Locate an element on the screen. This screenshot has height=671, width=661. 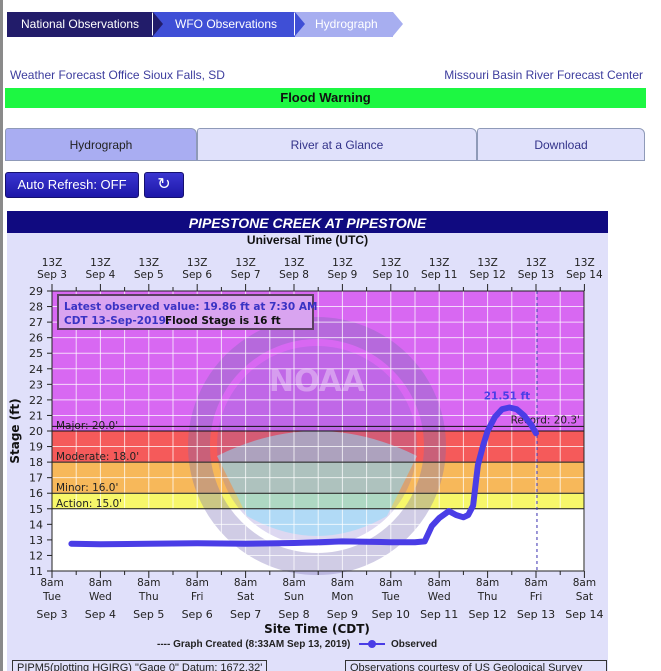
y-tick-label: 25 is located at coordinates (36, 353).